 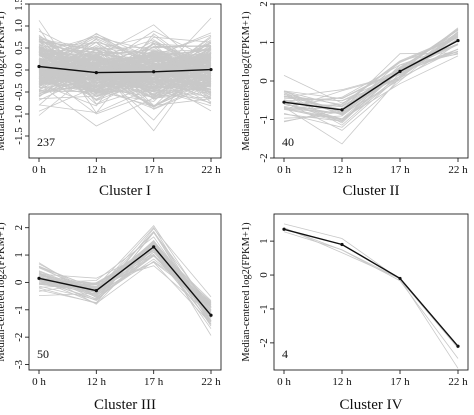 What do you see at coordinates (19, 70) in the screenshot?
I see `y-tick-label: 0.0` at bounding box center [19, 70].